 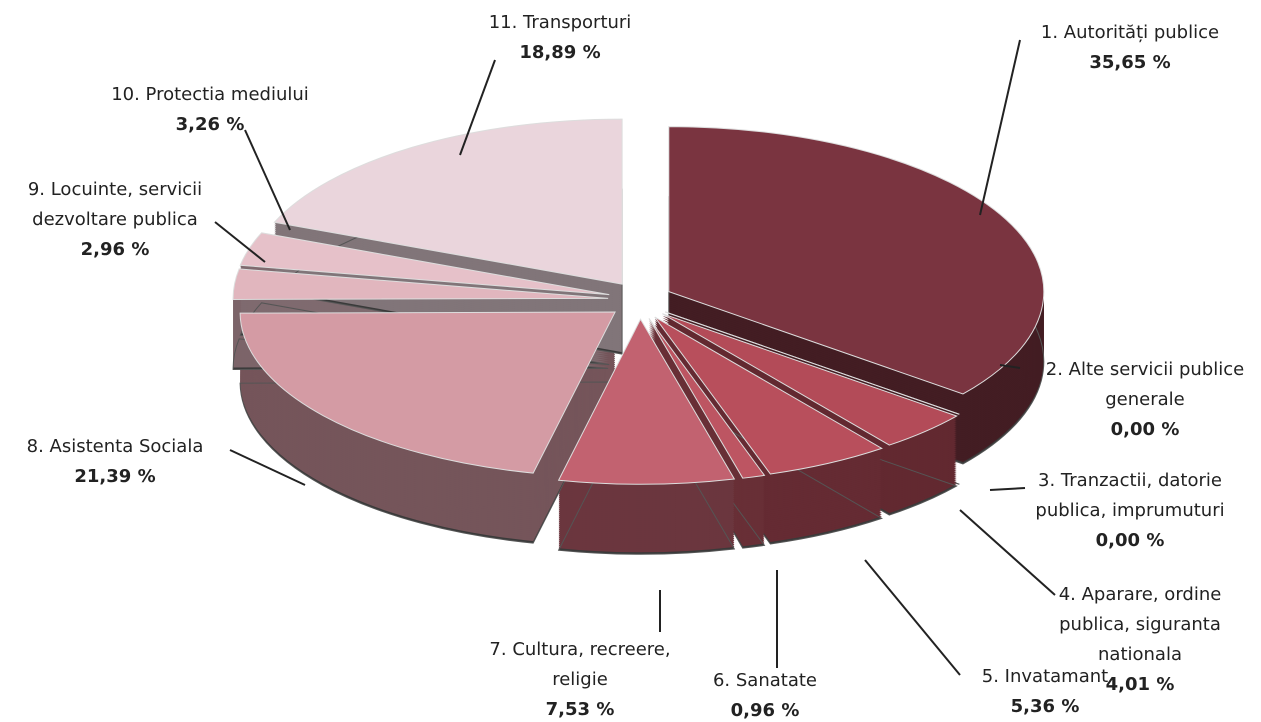 I want to click on slice-value: 35,65 %, so click(x=1130, y=62).